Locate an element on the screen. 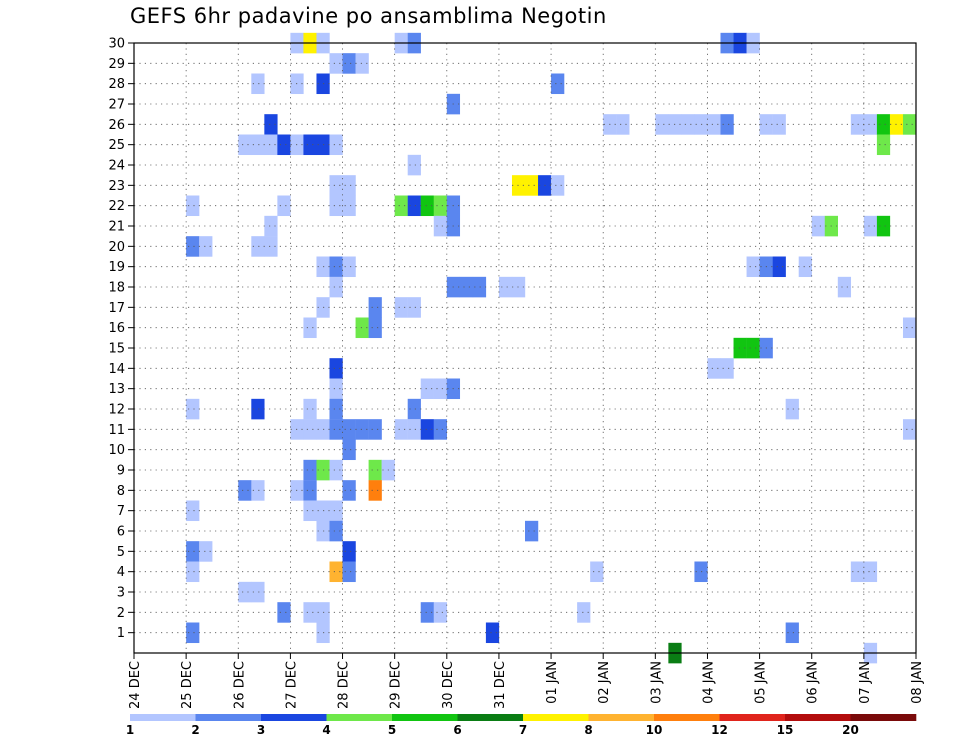  y-tick-label: 6 is located at coordinates (121, 532).